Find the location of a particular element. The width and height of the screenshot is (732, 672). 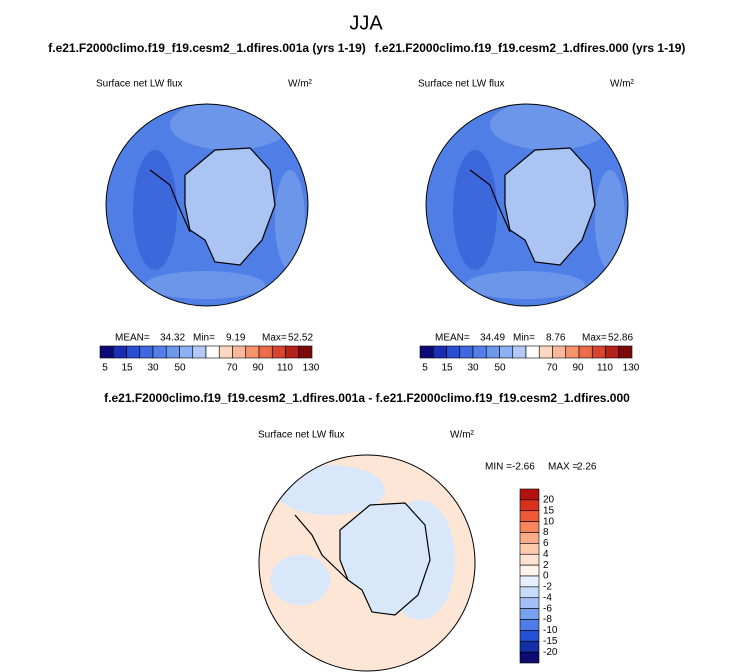

title: JJA is located at coordinates (366, 23).